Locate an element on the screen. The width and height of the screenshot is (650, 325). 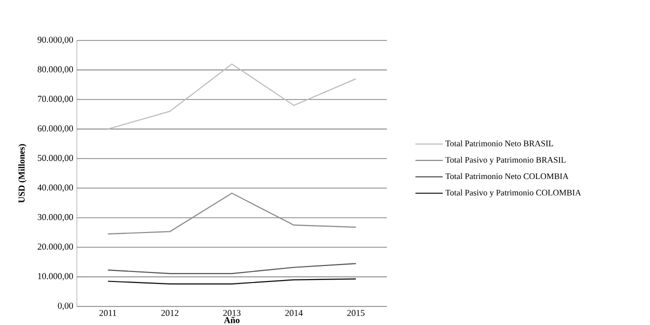
y-tick-label: 0,00 is located at coordinates (66, 306).